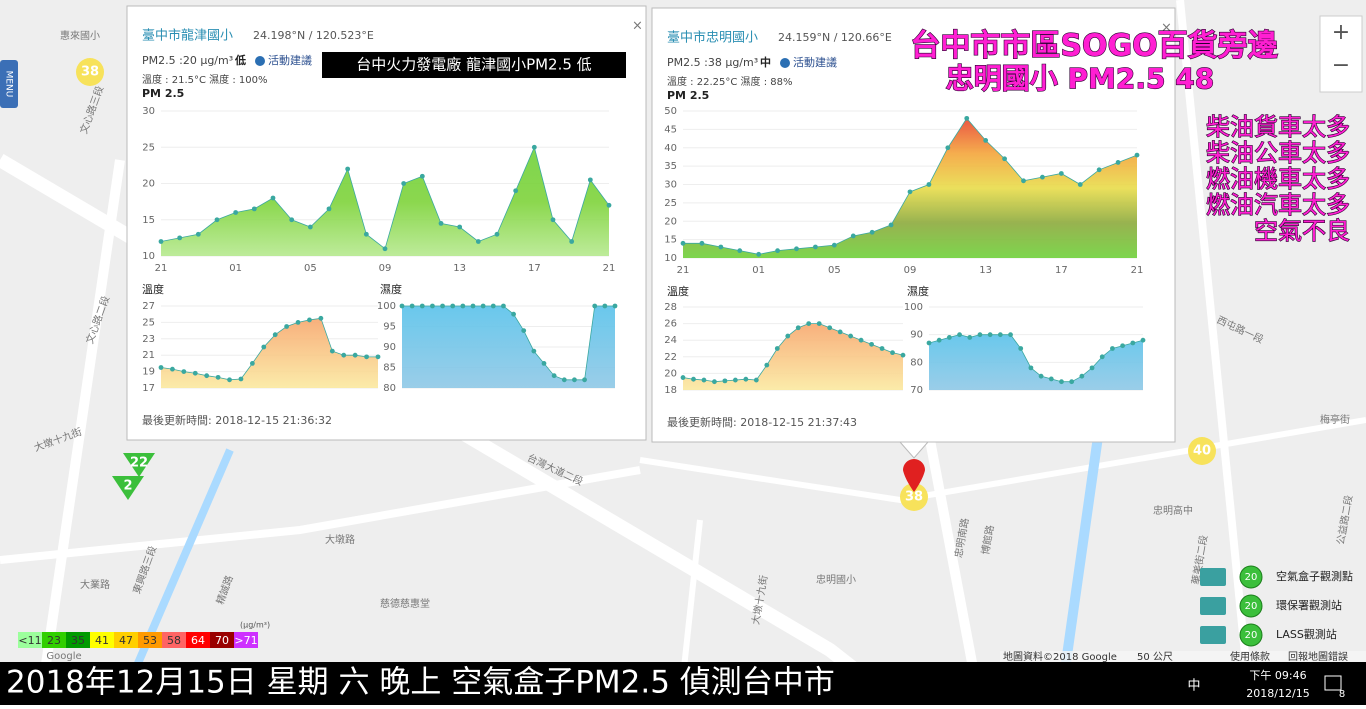  Describe the element at coordinates (910, 270) in the screenshot. I see `x-tick-label: 09` at that location.